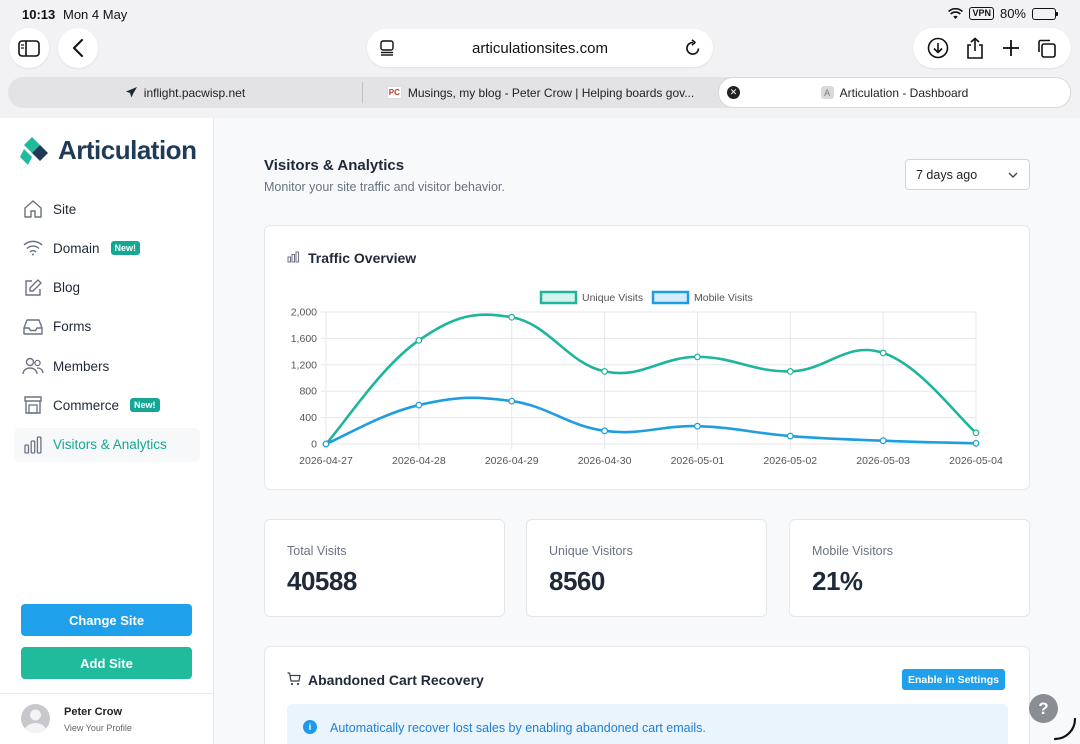 Image resolution: width=1080 pixels, height=744 pixels. What do you see at coordinates (837, 581) in the screenshot?
I see `stat-value: 21%` at bounding box center [837, 581].